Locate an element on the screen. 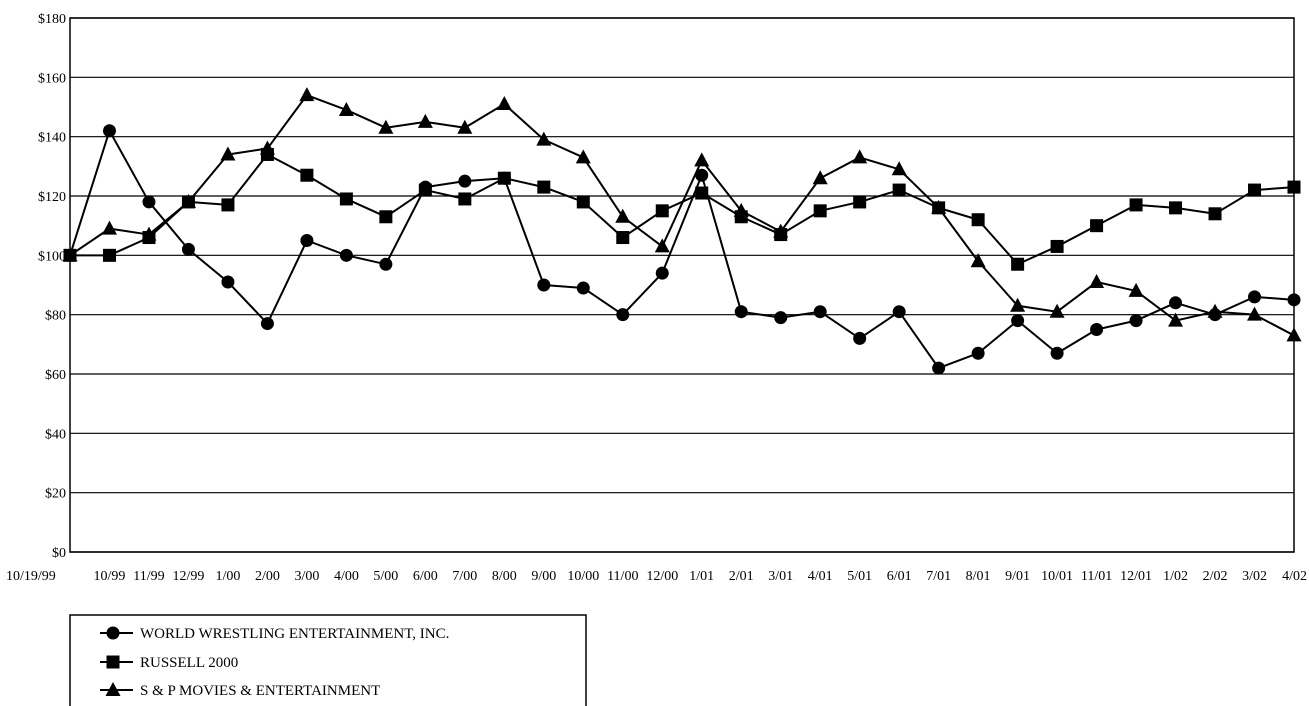  legend-label: WORLD WRESTLING ENTERTAINMENT, INC. is located at coordinates (294, 634).